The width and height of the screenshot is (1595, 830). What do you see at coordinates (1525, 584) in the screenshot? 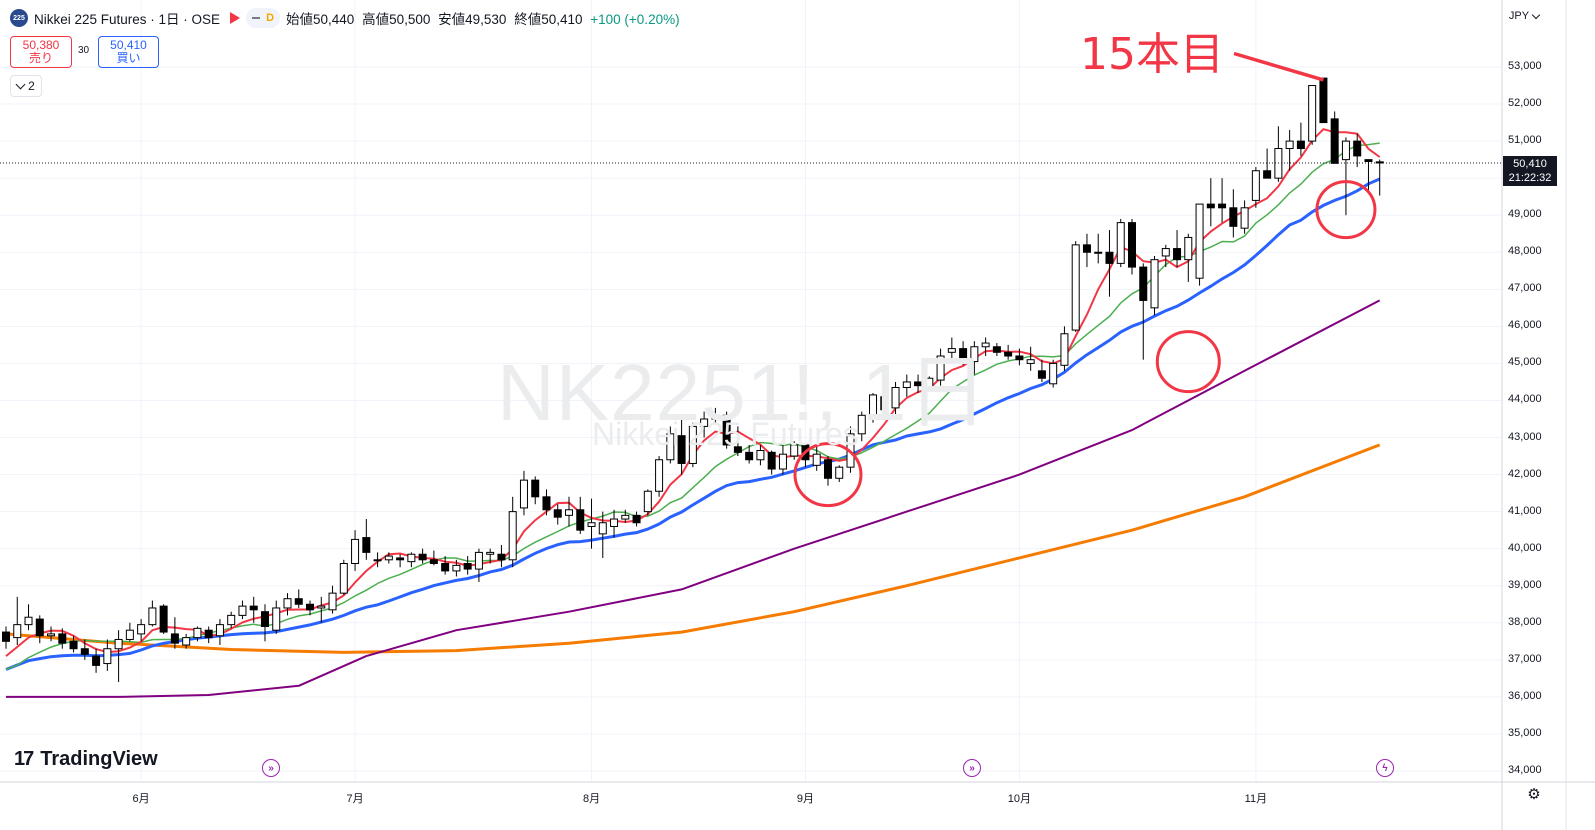
I see `price-tick-label: 39,000` at bounding box center [1525, 584].